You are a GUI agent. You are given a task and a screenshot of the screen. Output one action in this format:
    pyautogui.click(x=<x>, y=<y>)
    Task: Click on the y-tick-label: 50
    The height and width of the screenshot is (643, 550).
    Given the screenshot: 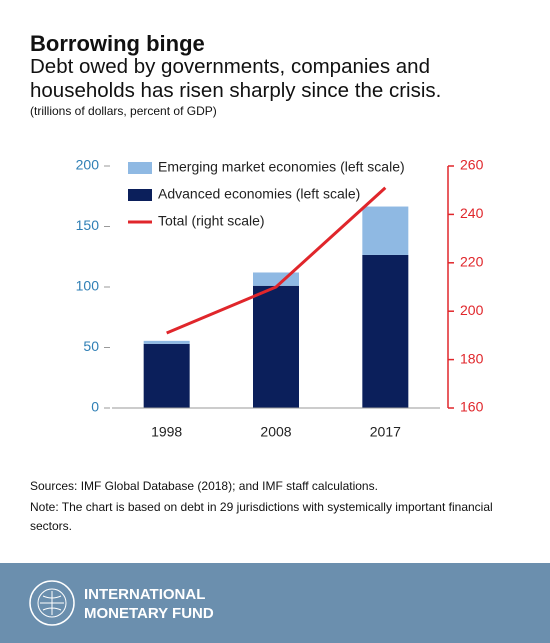 What is the action you would take?
    pyautogui.click(x=91, y=346)
    